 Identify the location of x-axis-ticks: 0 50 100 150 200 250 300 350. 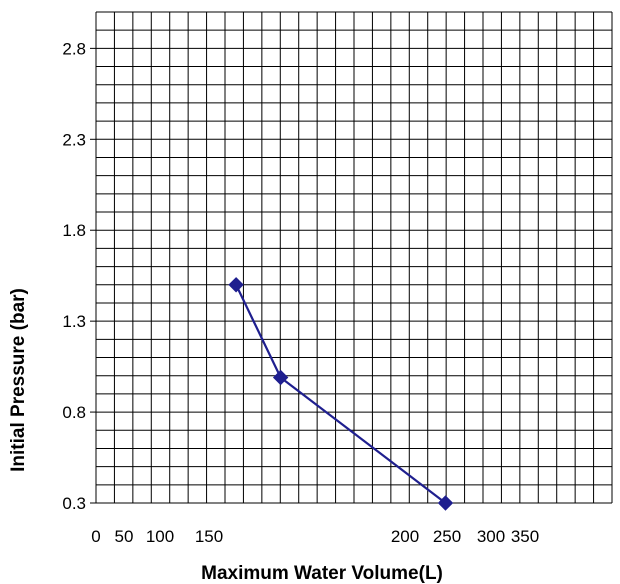
(315, 536).